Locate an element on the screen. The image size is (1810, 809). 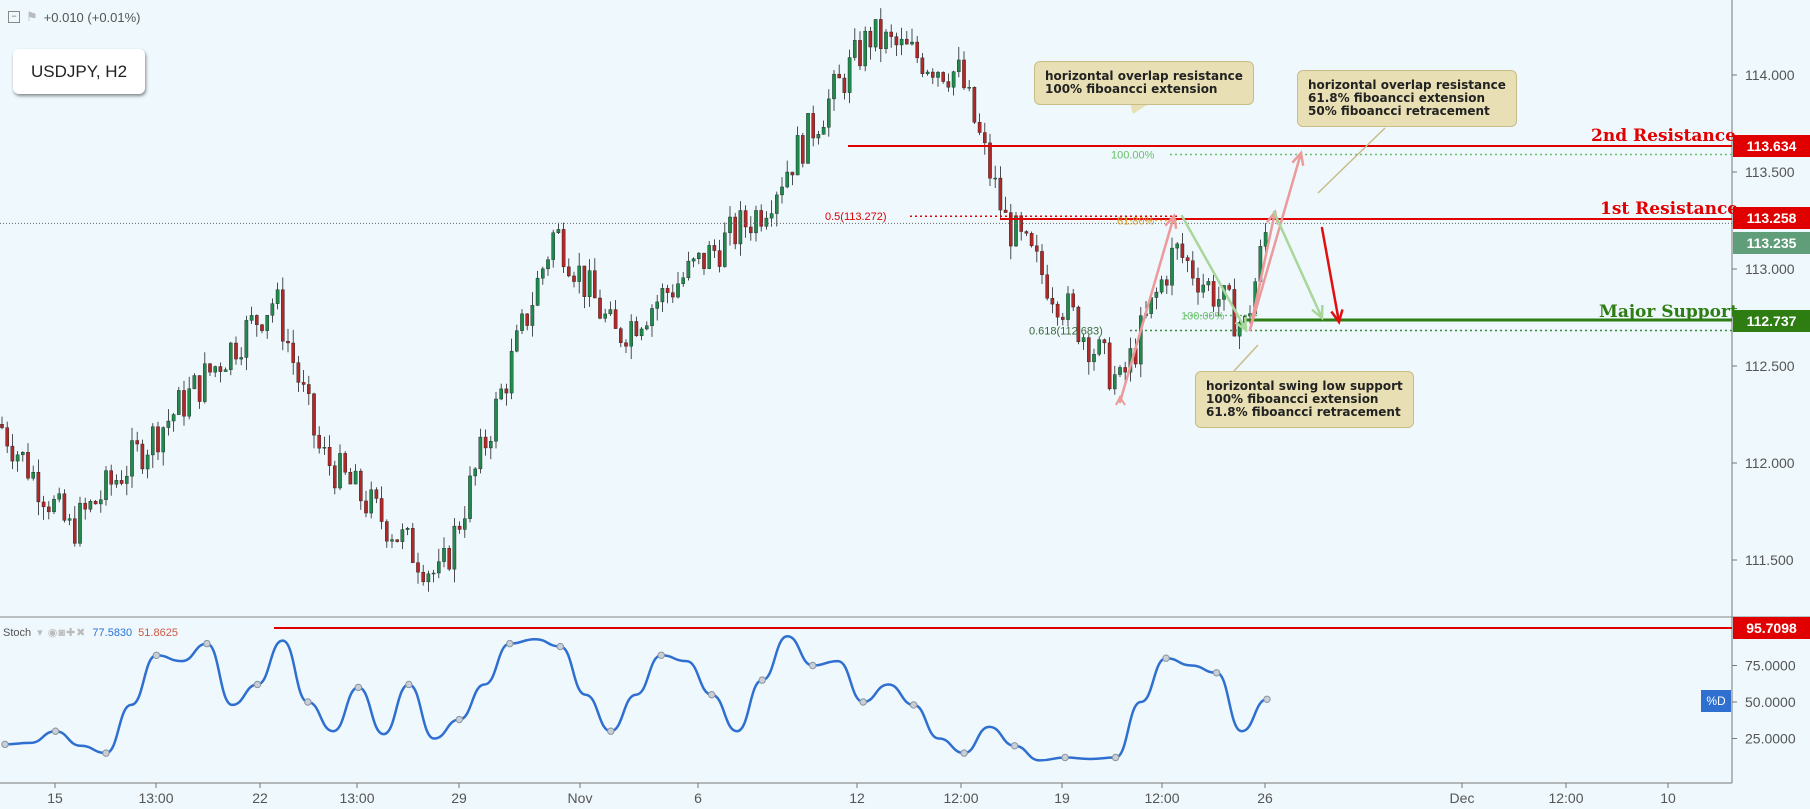
x-tick-label: 22 is located at coordinates (260, 798).